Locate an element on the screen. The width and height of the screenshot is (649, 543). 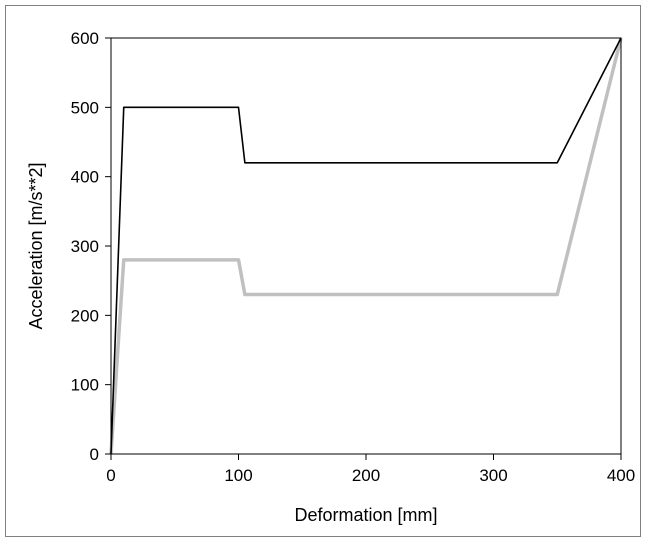
x-tick-label: 0 is located at coordinates (110, 475).